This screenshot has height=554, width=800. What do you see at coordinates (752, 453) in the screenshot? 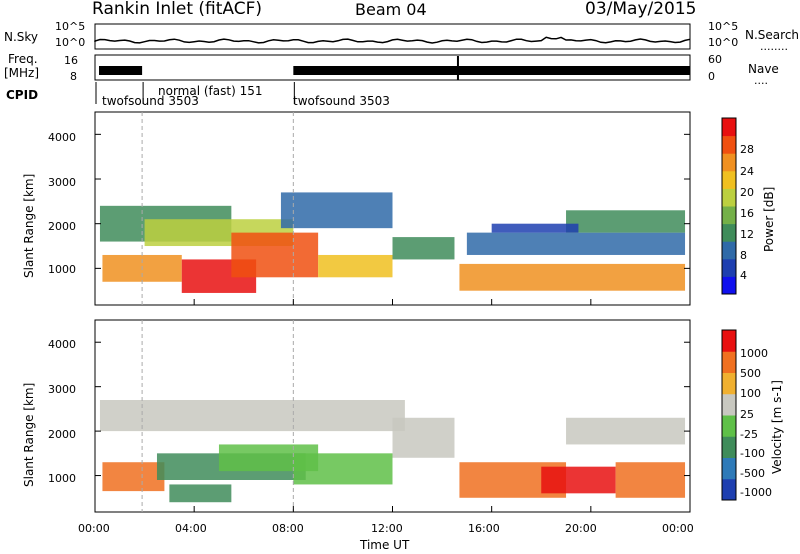
I see `vel-cbar-tick-m100: -100` at bounding box center [752, 453].